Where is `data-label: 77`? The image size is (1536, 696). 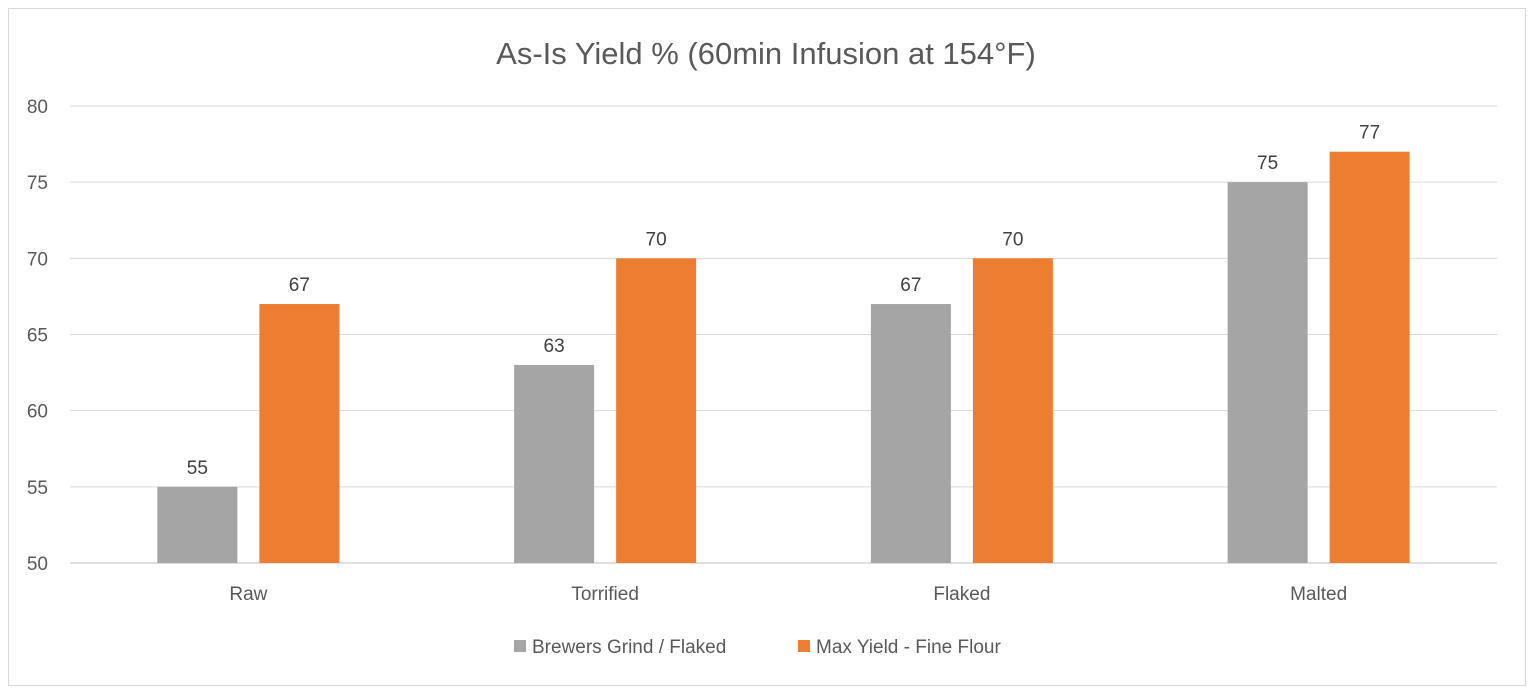 data-label: 77 is located at coordinates (1369, 133).